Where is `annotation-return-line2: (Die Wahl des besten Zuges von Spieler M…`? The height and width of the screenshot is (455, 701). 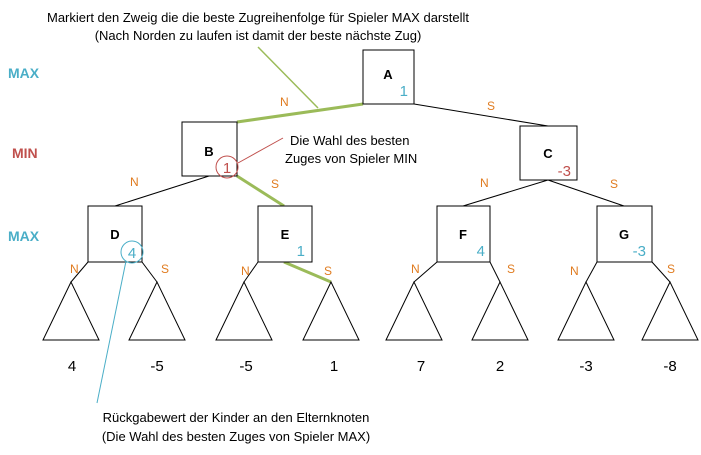
annotation-return-line2: (Die Wahl des besten Zuges von Spieler M… is located at coordinates (236, 436).